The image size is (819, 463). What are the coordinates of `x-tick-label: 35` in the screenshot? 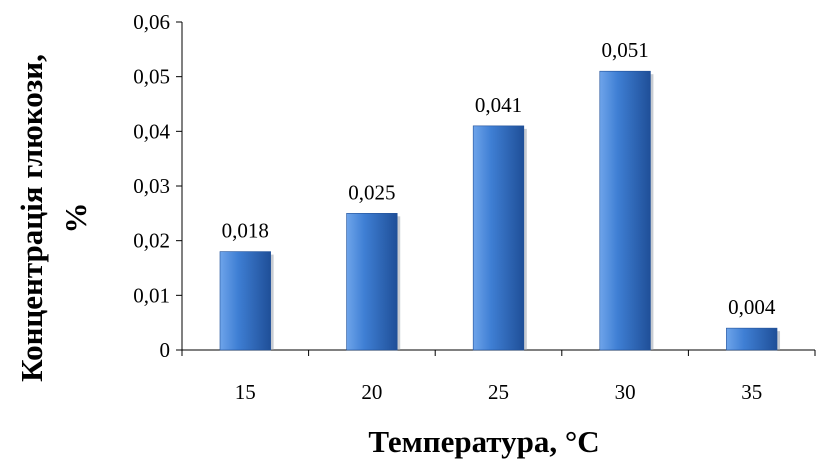 It's located at (751, 392).